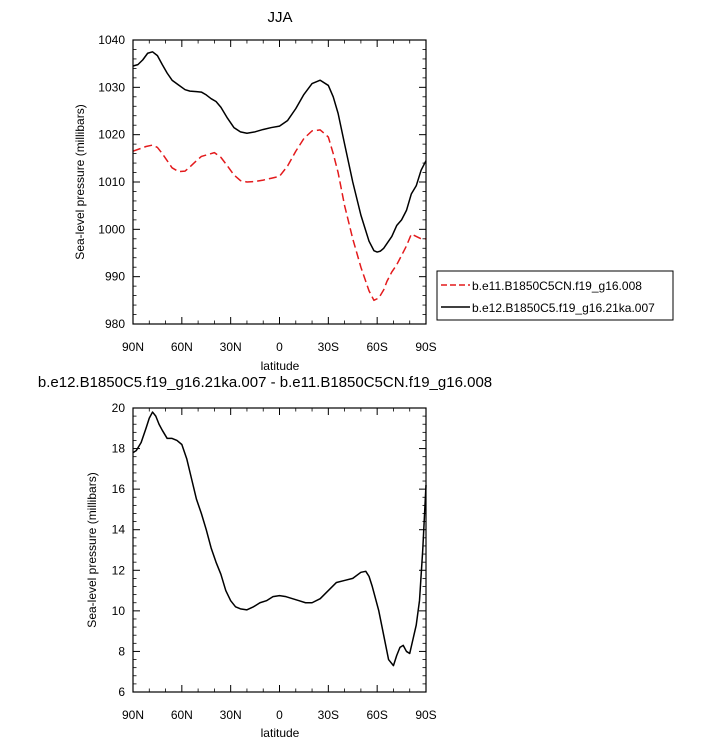  I want to click on bot-ytick-label-10: 10, so click(119, 611).